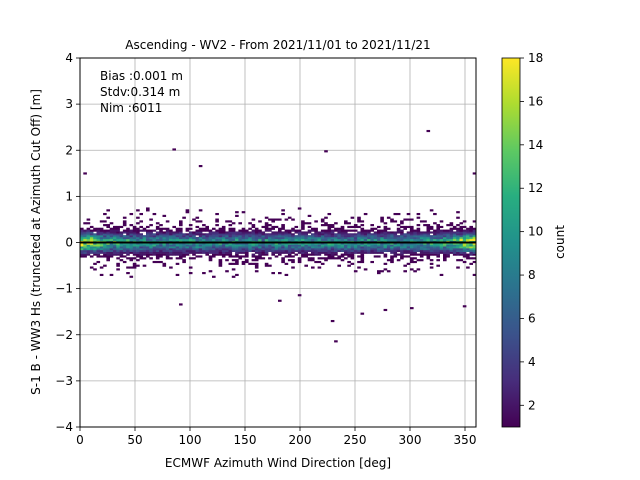 The image size is (640, 480). Describe the element at coordinates (385, 310) in the screenshot. I see `heatmap-outlier-cell` at that location.